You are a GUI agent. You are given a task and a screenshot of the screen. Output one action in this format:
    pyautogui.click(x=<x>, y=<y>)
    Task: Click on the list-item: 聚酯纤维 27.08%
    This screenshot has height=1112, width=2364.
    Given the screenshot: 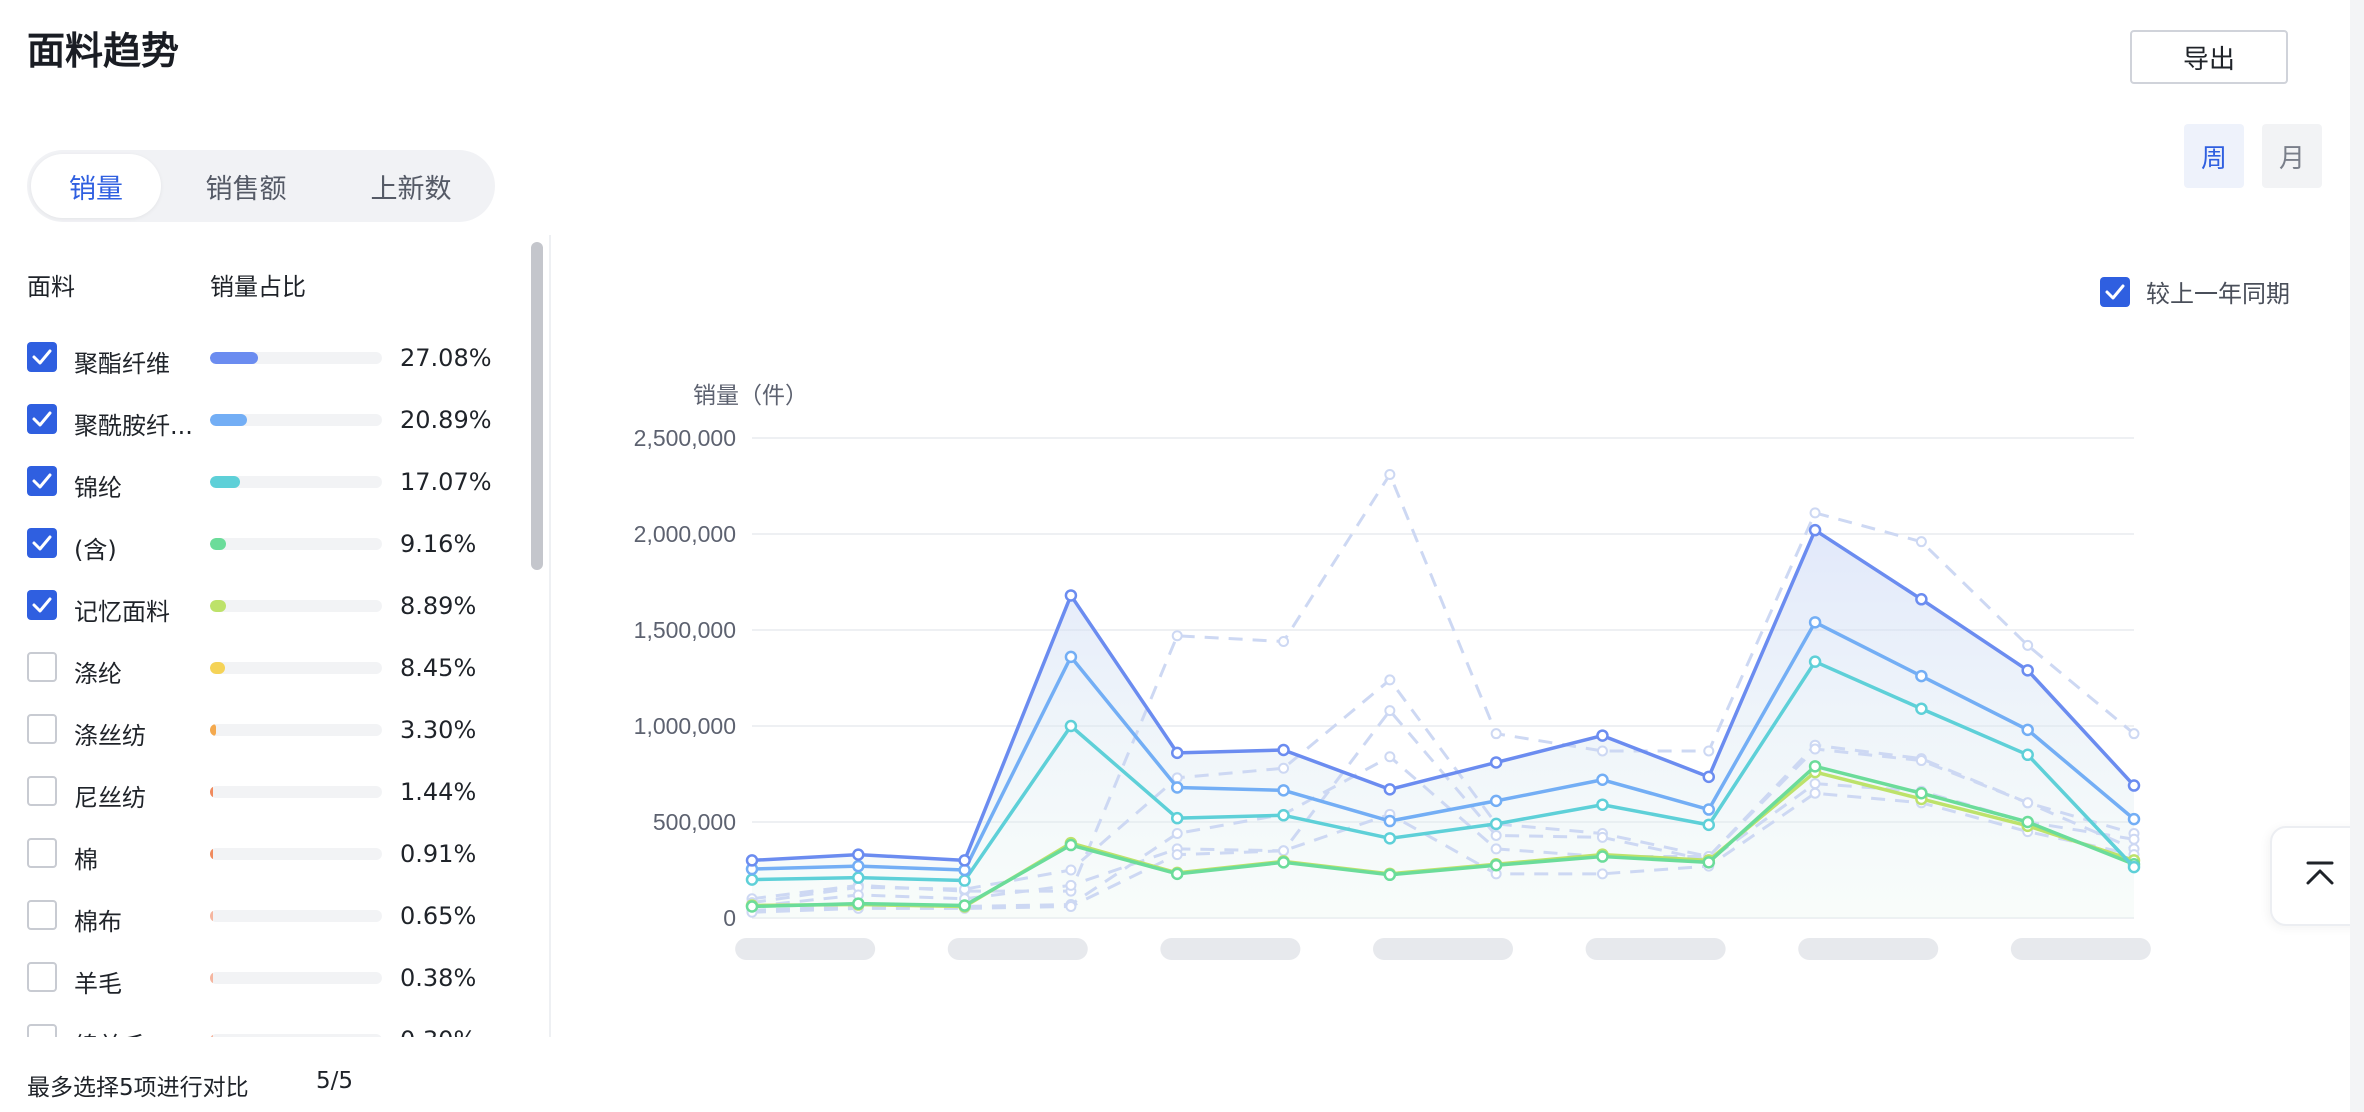 What is the action you would take?
    pyautogui.click(x=274, y=362)
    